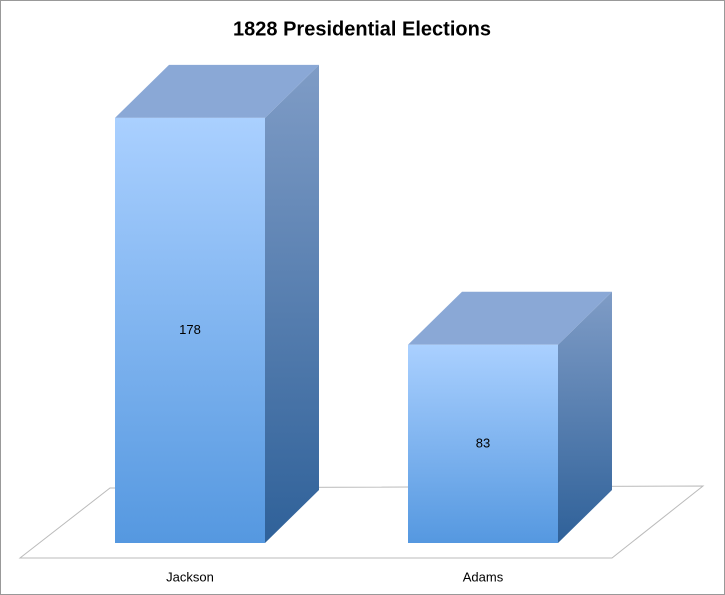  I want to click on x-tick-label: Adams, so click(483, 576).